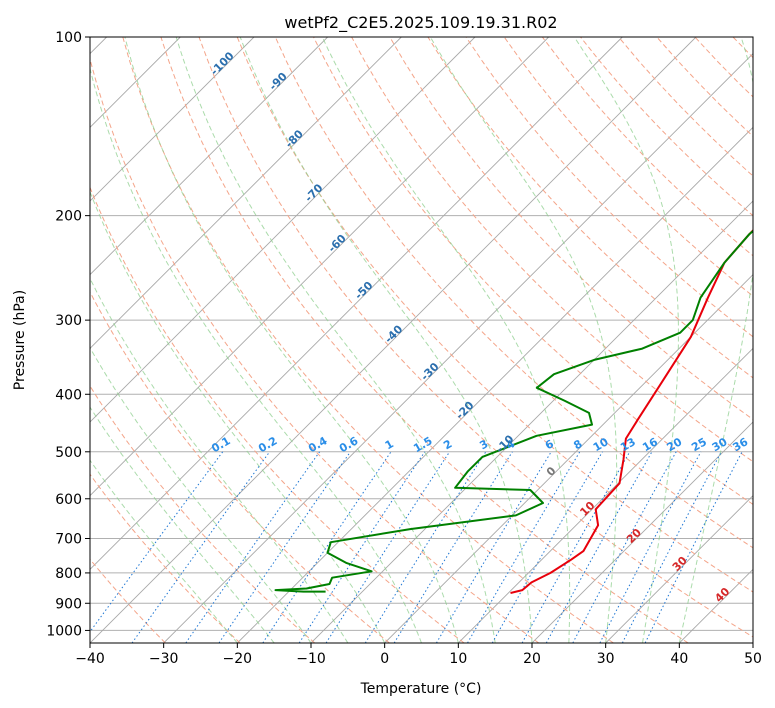 The image size is (775, 708). What do you see at coordinates (458, 659) in the screenshot?
I see `x-tick-label: 10` at bounding box center [458, 659].